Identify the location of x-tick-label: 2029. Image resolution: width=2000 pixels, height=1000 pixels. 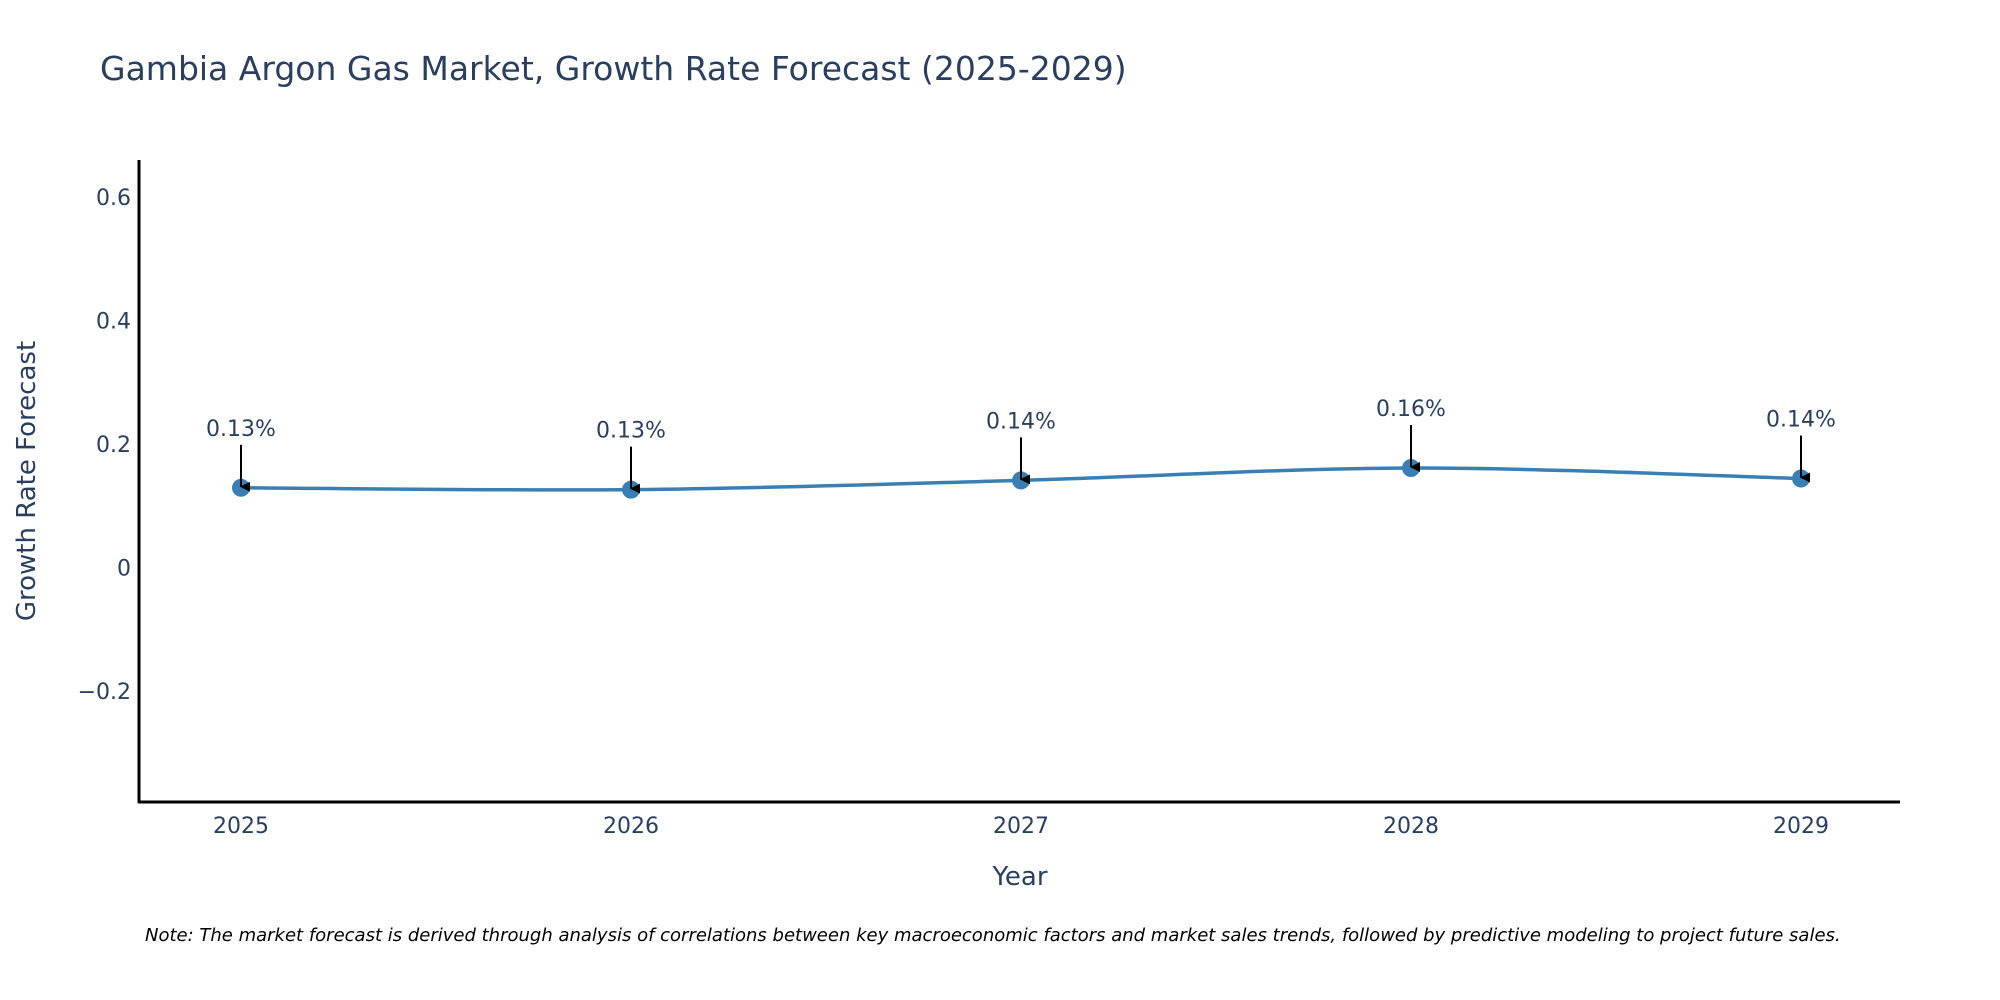
(1801, 826).